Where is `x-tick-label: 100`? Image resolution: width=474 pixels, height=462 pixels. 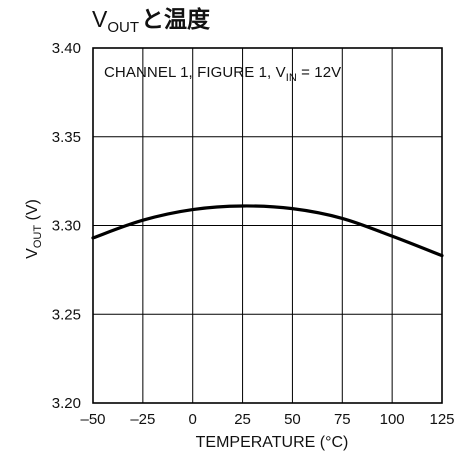 x-tick-label: 100 is located at coordinates (392, 419).